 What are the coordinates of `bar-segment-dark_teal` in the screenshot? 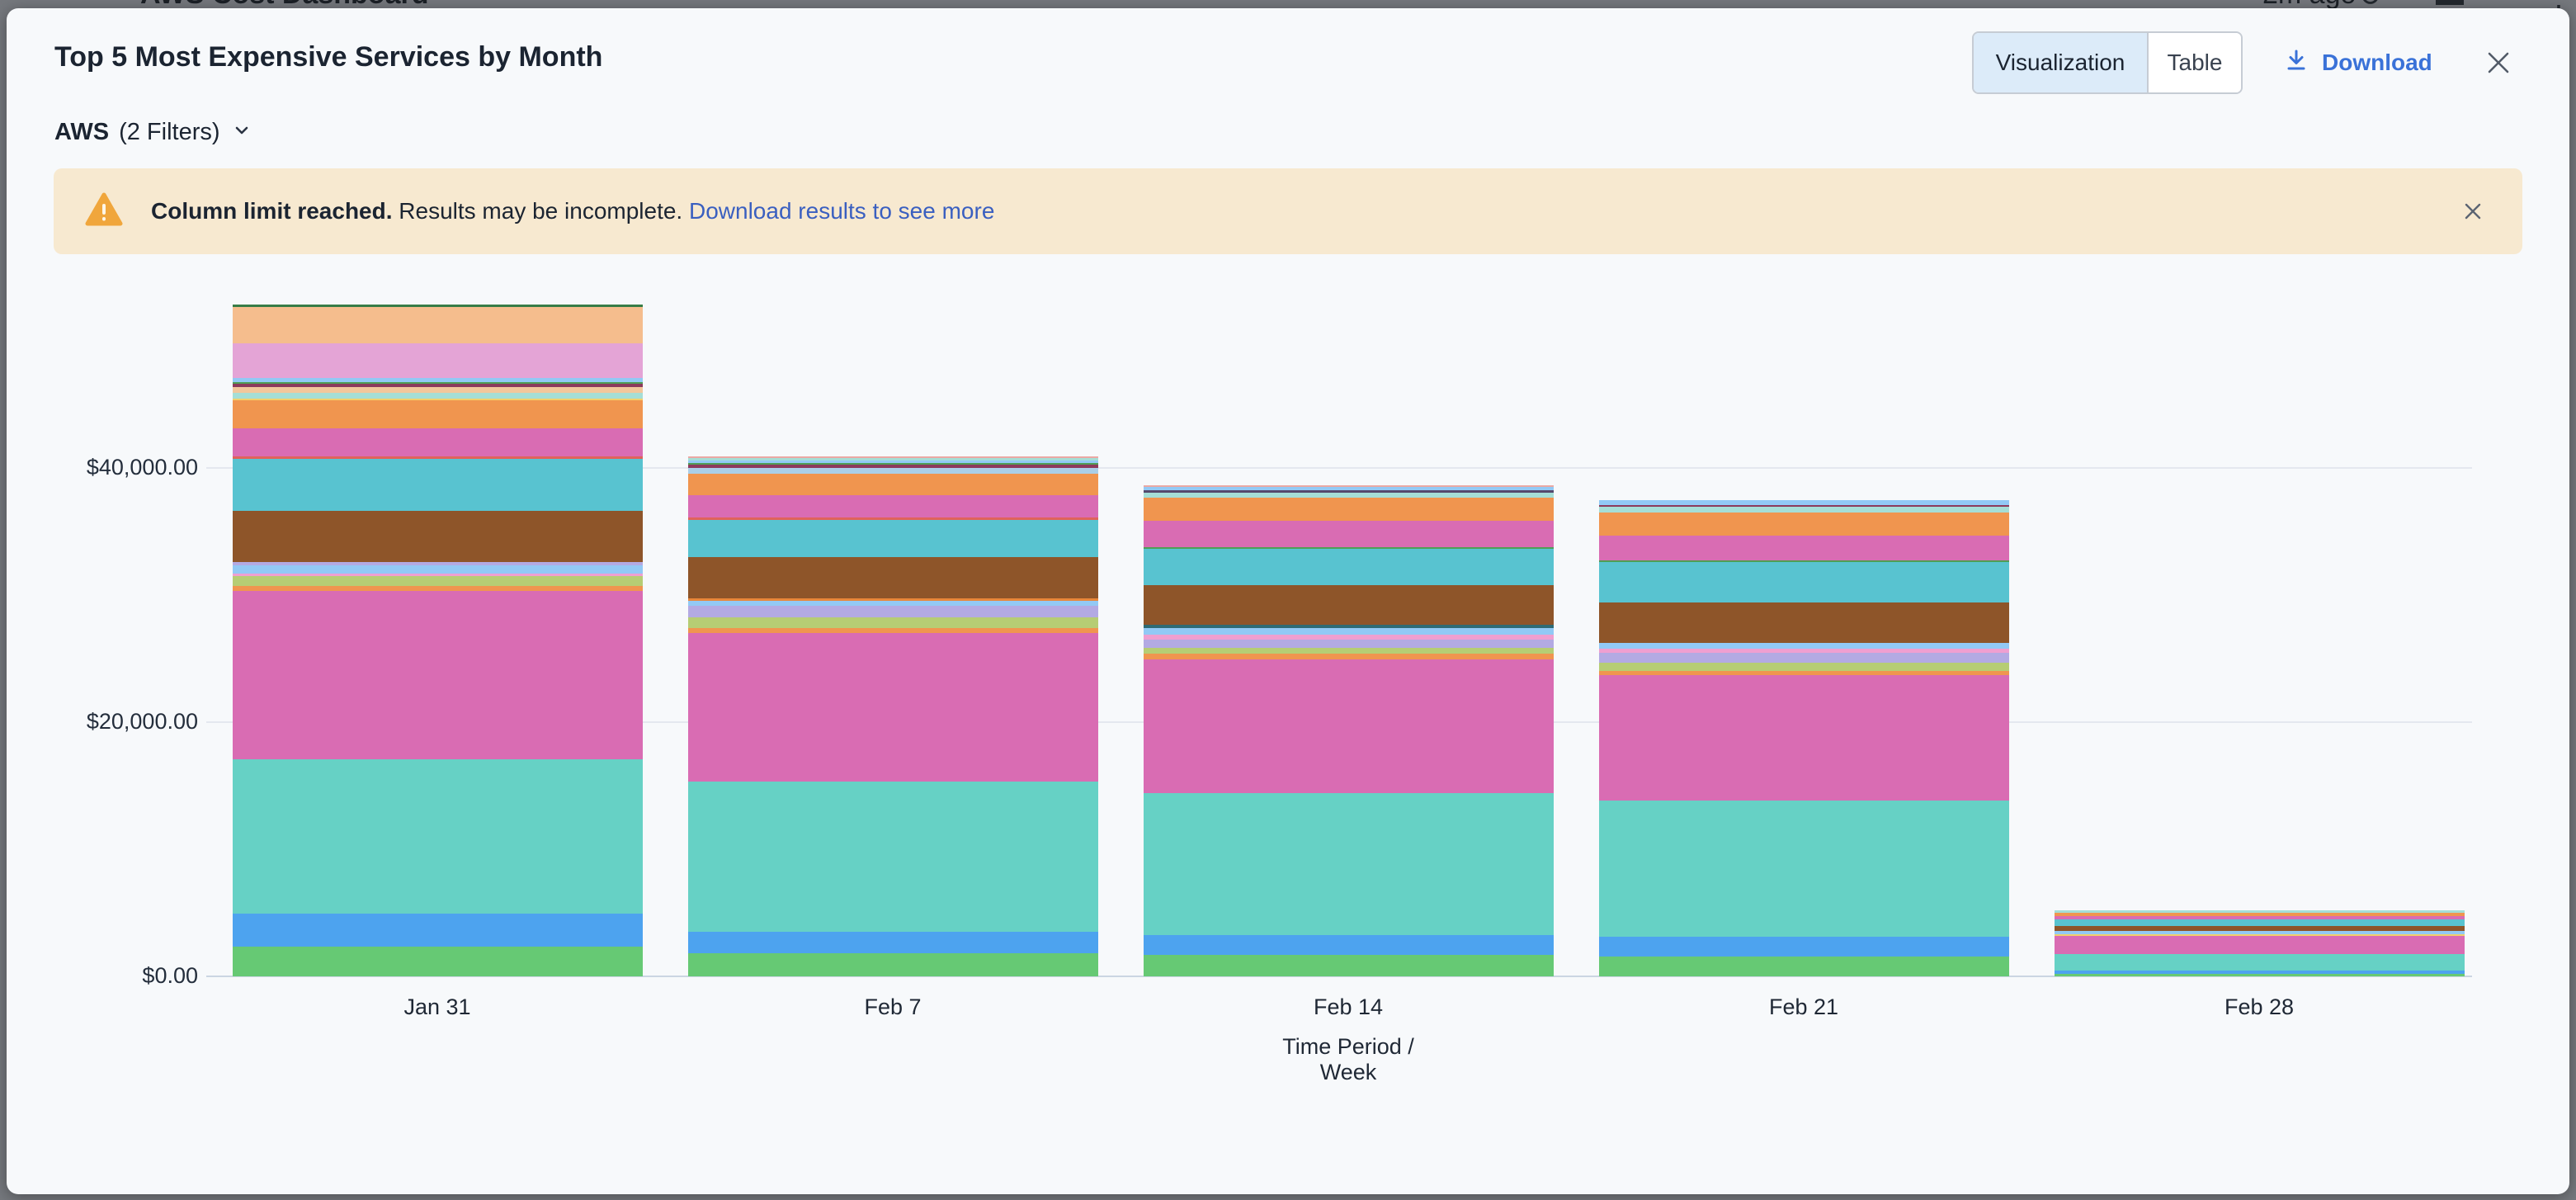 It's located at (1348, 626).